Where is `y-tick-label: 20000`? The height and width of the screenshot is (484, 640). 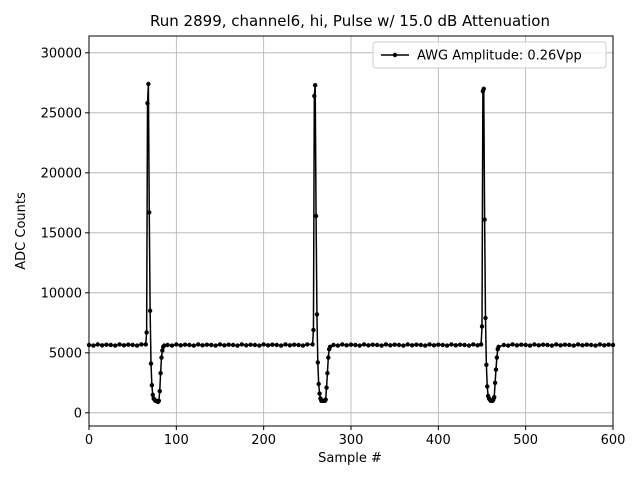
y-tick-label: 20000 is located at coordinates (61, 173).